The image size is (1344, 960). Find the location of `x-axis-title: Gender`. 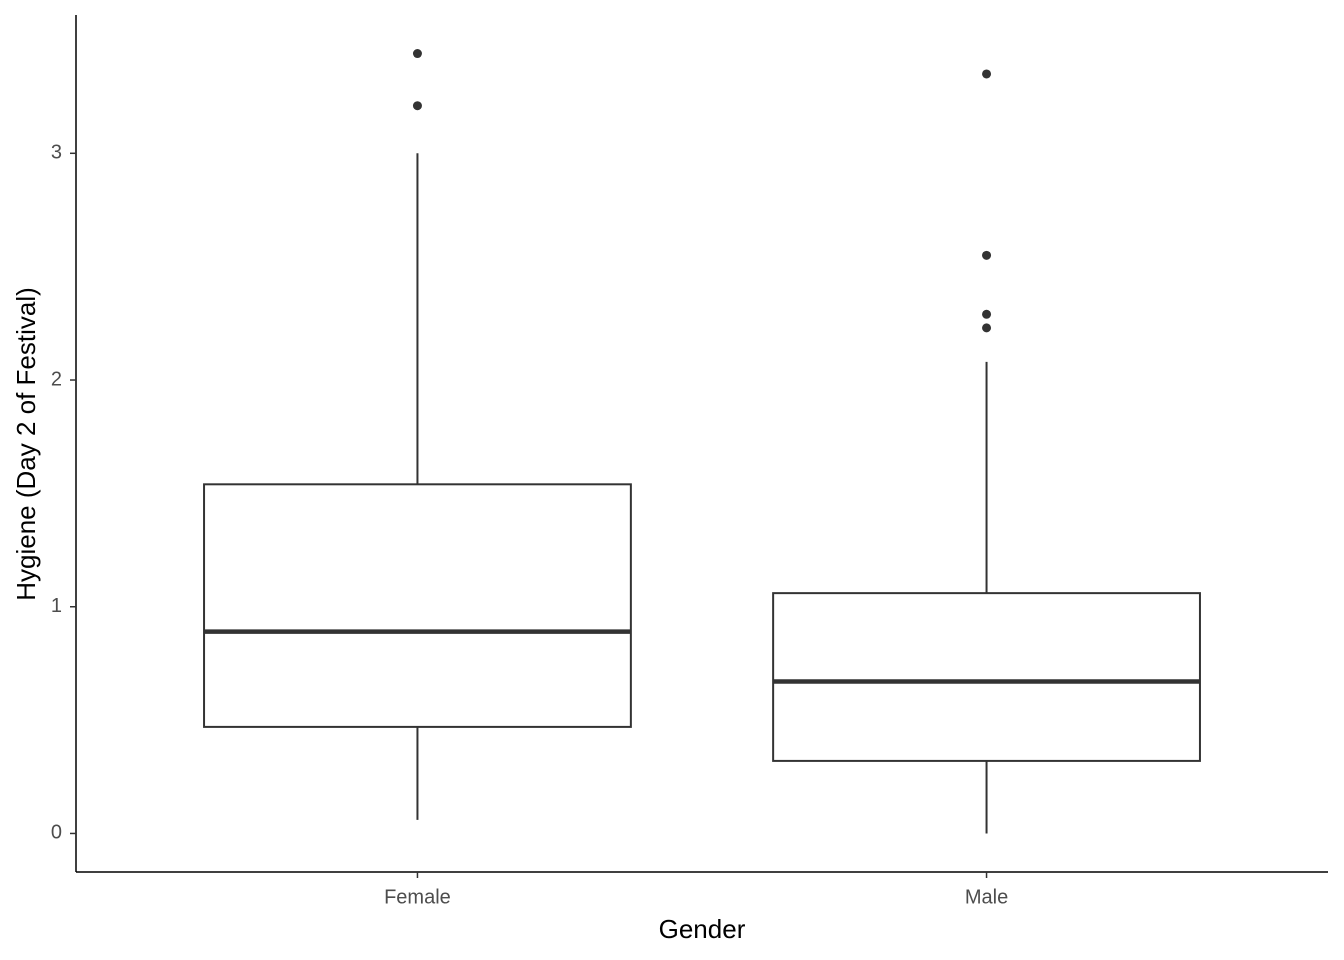

x-axis-title: Gender is located at coordinates (702, 929).